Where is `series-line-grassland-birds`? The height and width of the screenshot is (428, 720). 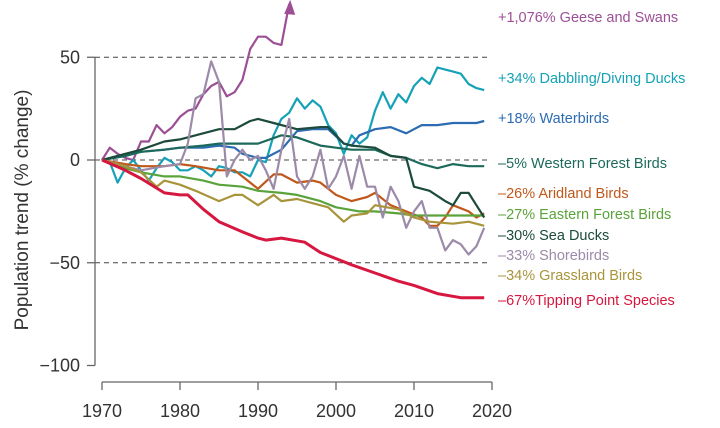
series-line-grassland-birds is located at coordinates (293, 192).